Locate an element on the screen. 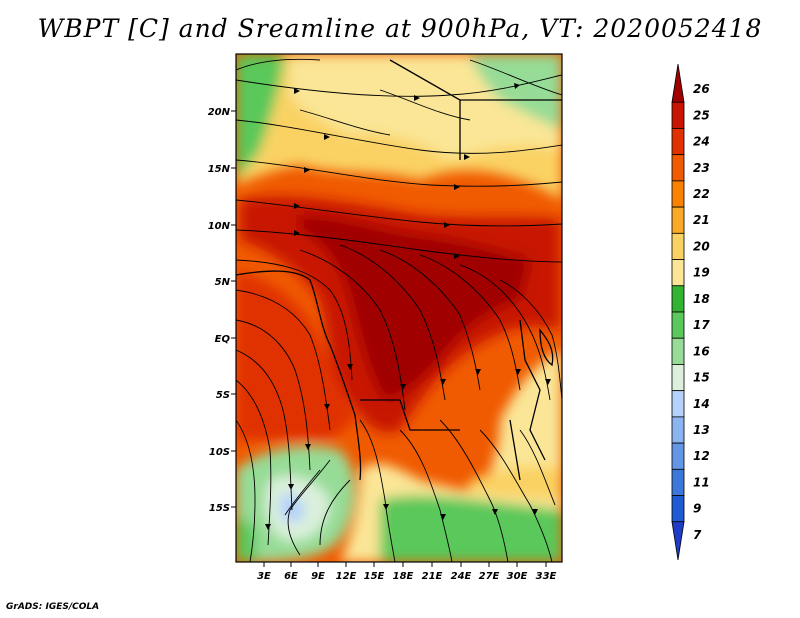  longitude-labels: 3E 6E 9E 12E 15E 18E 21E 24E 27E 30E 33E is located at coordinates (406, 576).